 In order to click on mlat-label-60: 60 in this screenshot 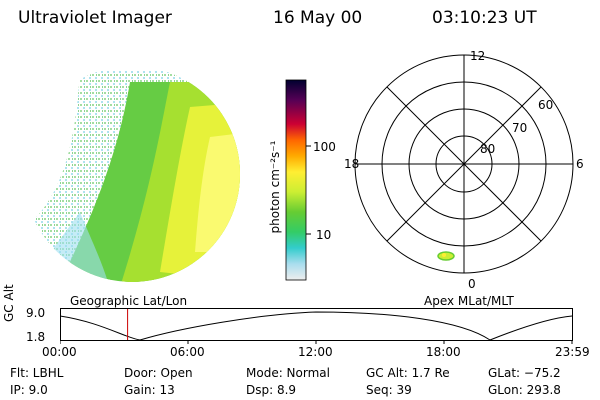, I will do `click(546, 105)`.